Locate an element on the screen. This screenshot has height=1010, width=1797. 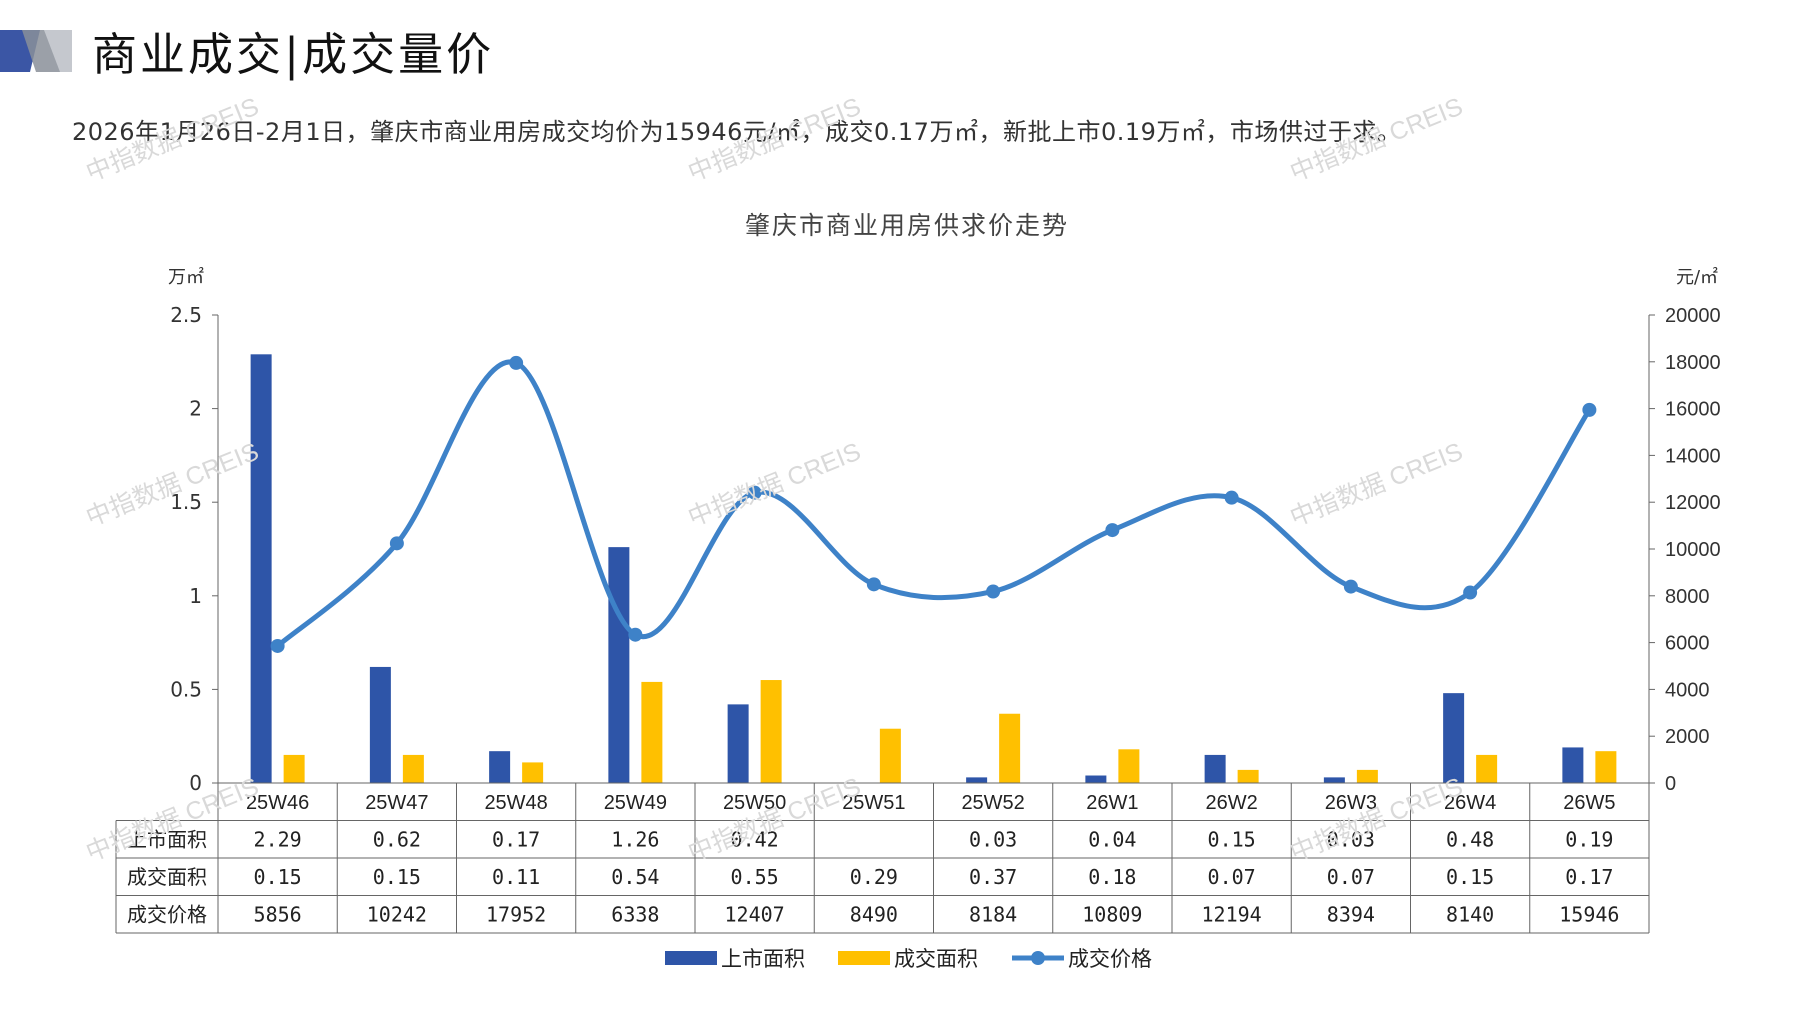
table-cell: 10809 is located at coordinates (1112, 914).